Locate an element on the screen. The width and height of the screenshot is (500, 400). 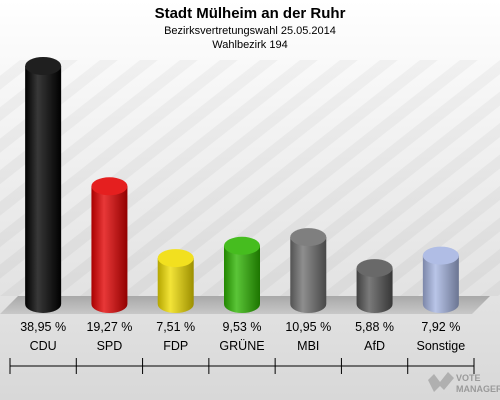
value-label: 38,95 % is located at coordinates (43, 327).